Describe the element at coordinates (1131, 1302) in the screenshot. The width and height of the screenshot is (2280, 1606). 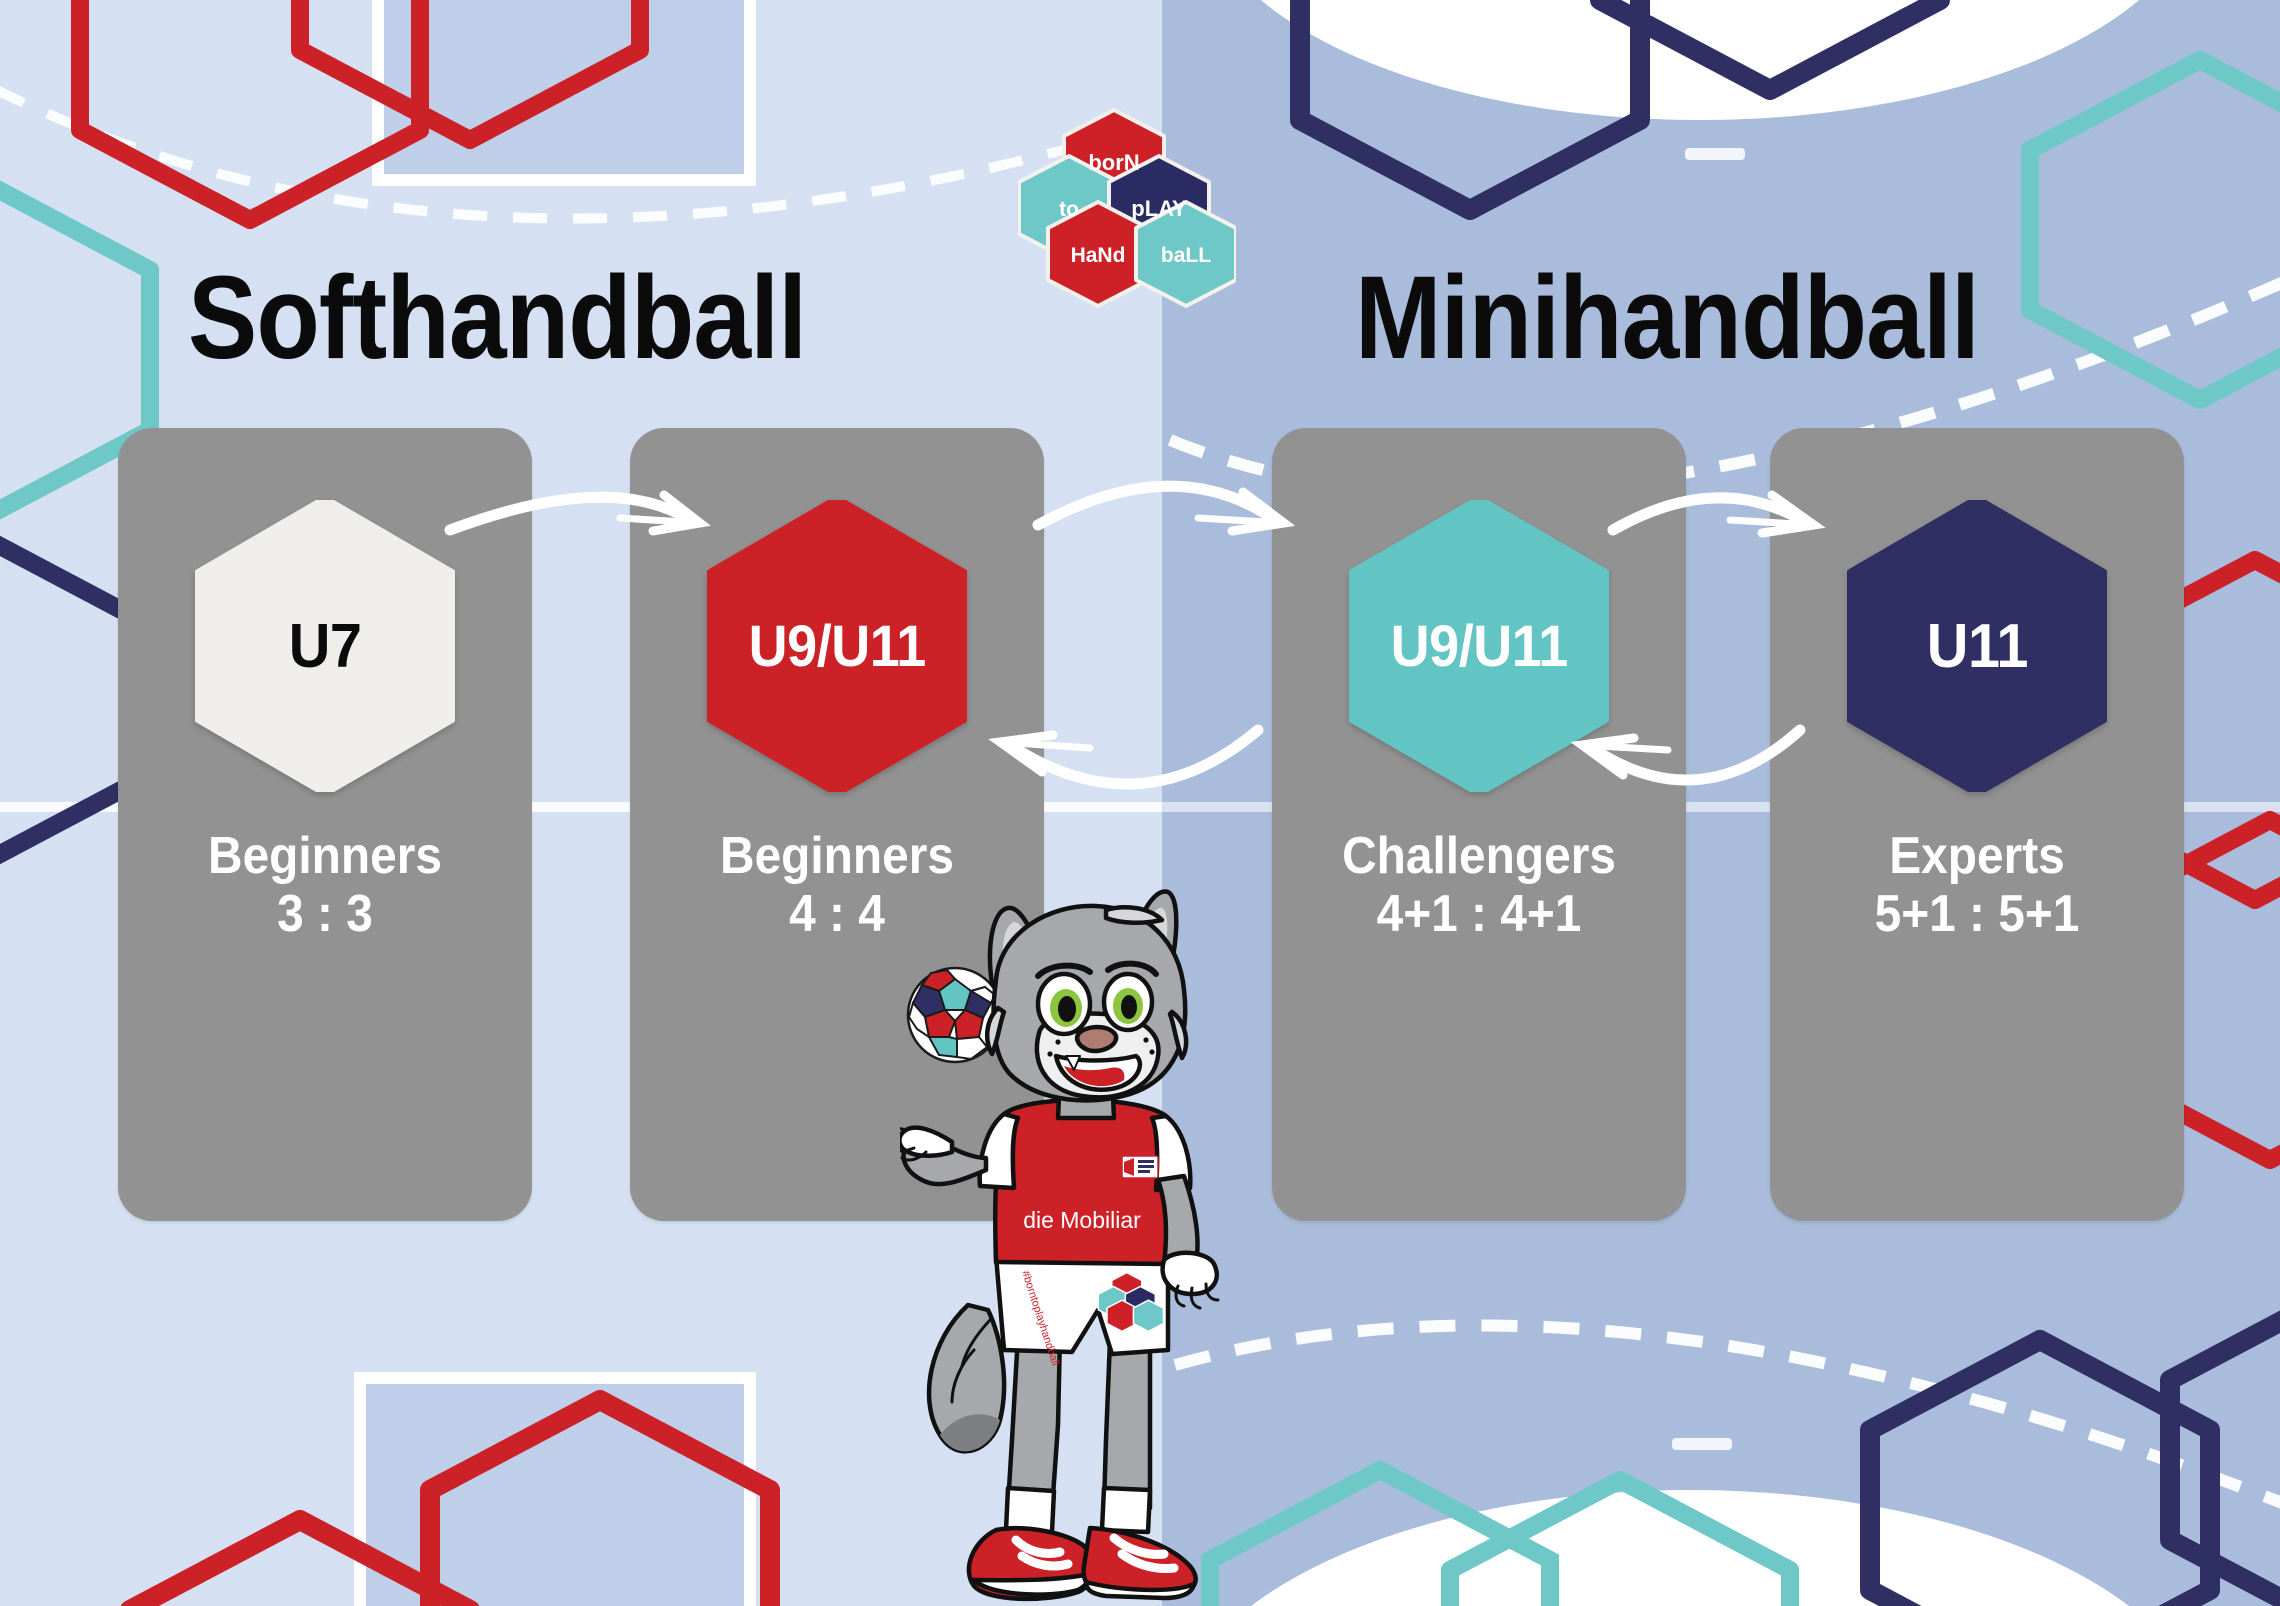
I see `mascot-shorts-logo` at that location.